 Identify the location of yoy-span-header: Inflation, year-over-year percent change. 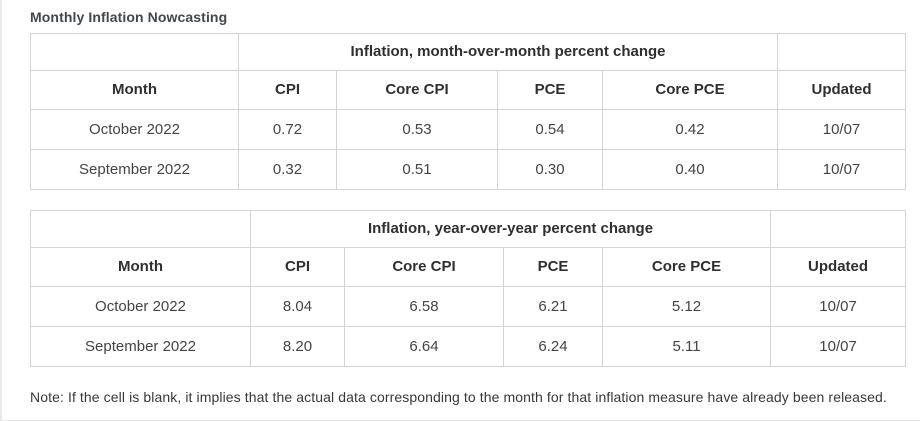
(510, 229).